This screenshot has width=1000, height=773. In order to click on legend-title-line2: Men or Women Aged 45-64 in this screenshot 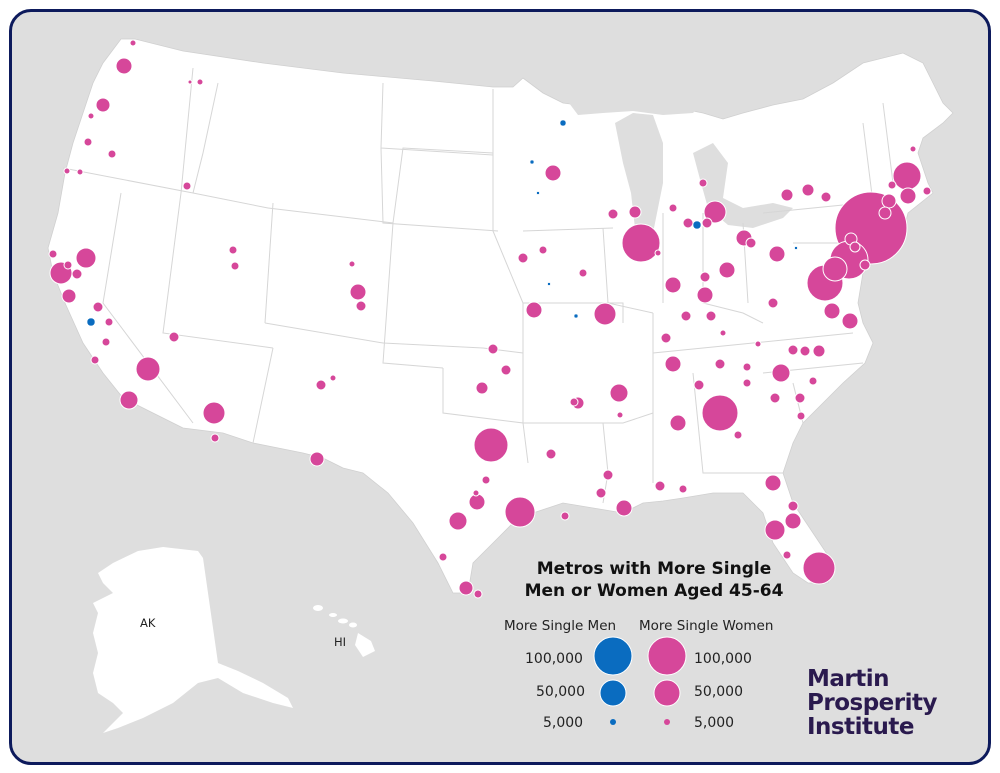, I will do `click(654, 591)`.